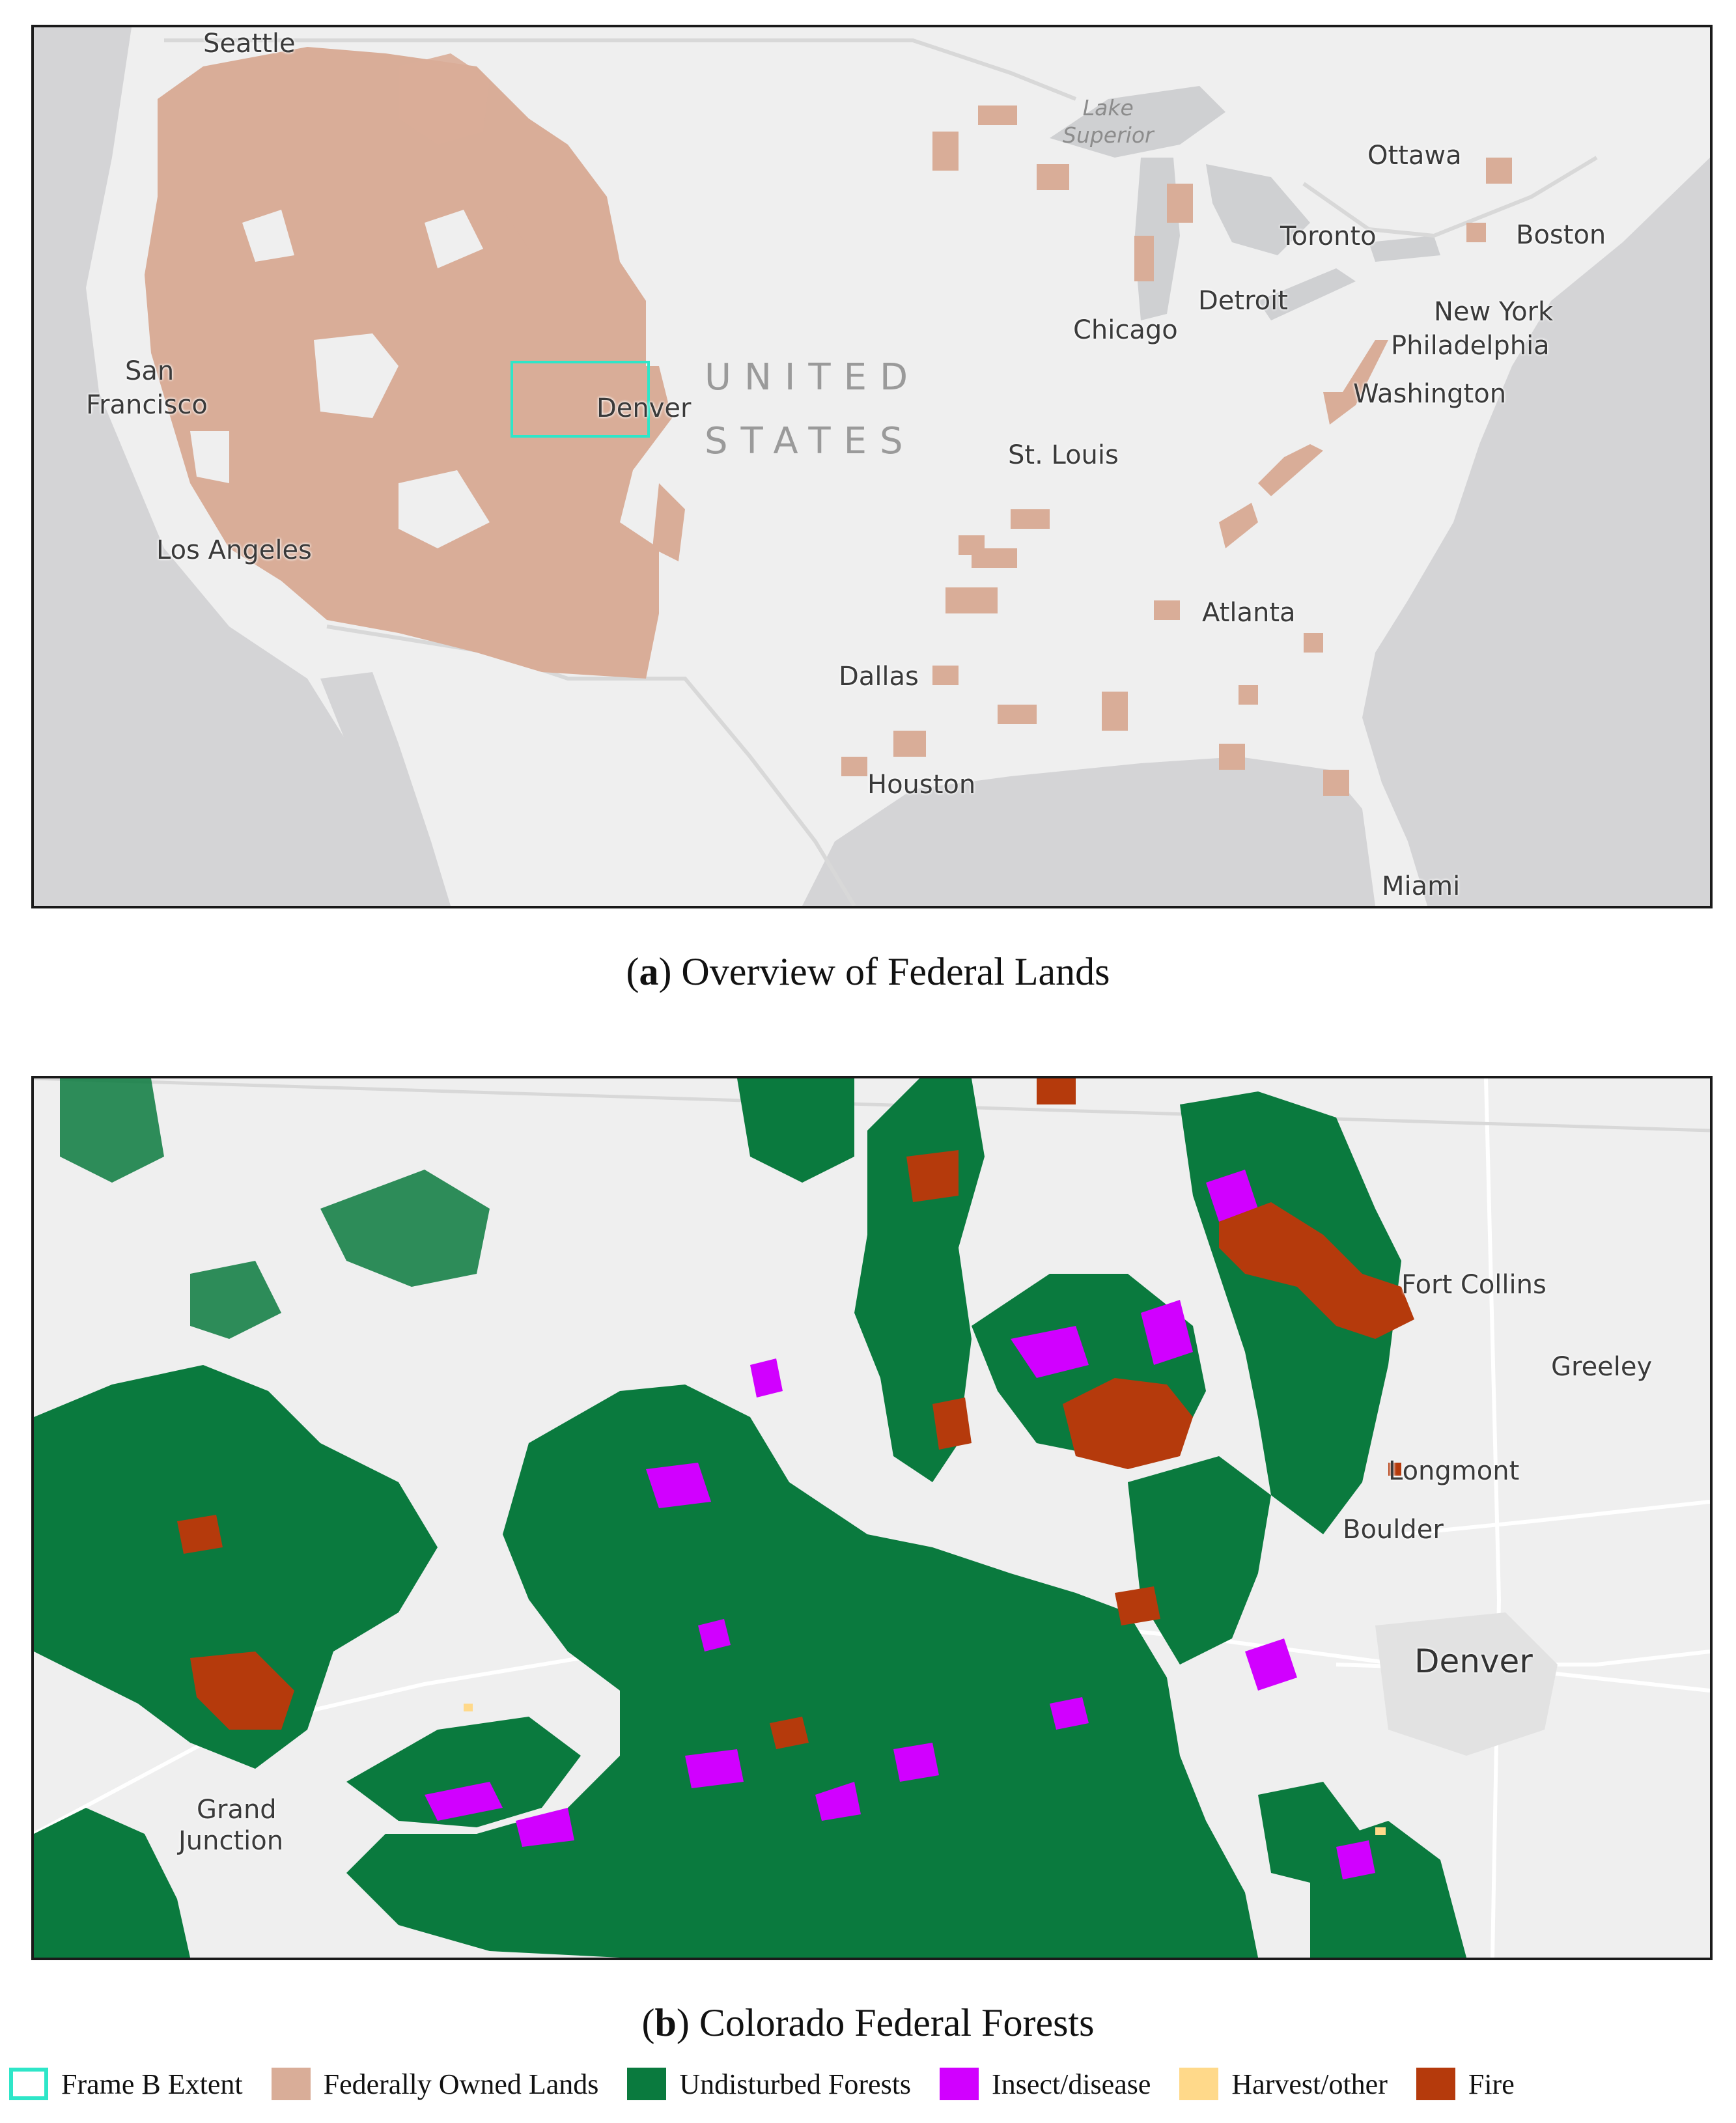 The image size is (1736, 2123). What do you see at coordinates (1394, 1530) in the screenshot?
I see `city-label-boulder: Boulder` at bounding box center [1394, 1530].